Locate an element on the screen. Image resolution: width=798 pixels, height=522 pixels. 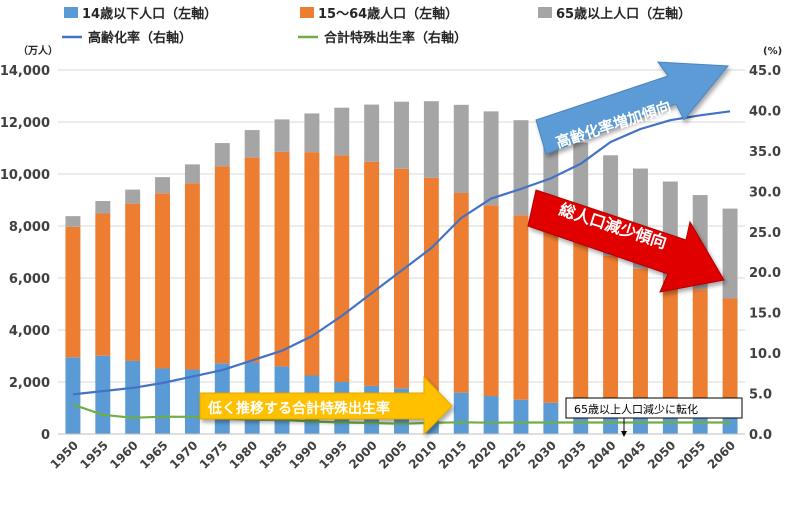
legend-label-elderly: 65歳以上人口（左軸） is located at coordinates (623, 14).